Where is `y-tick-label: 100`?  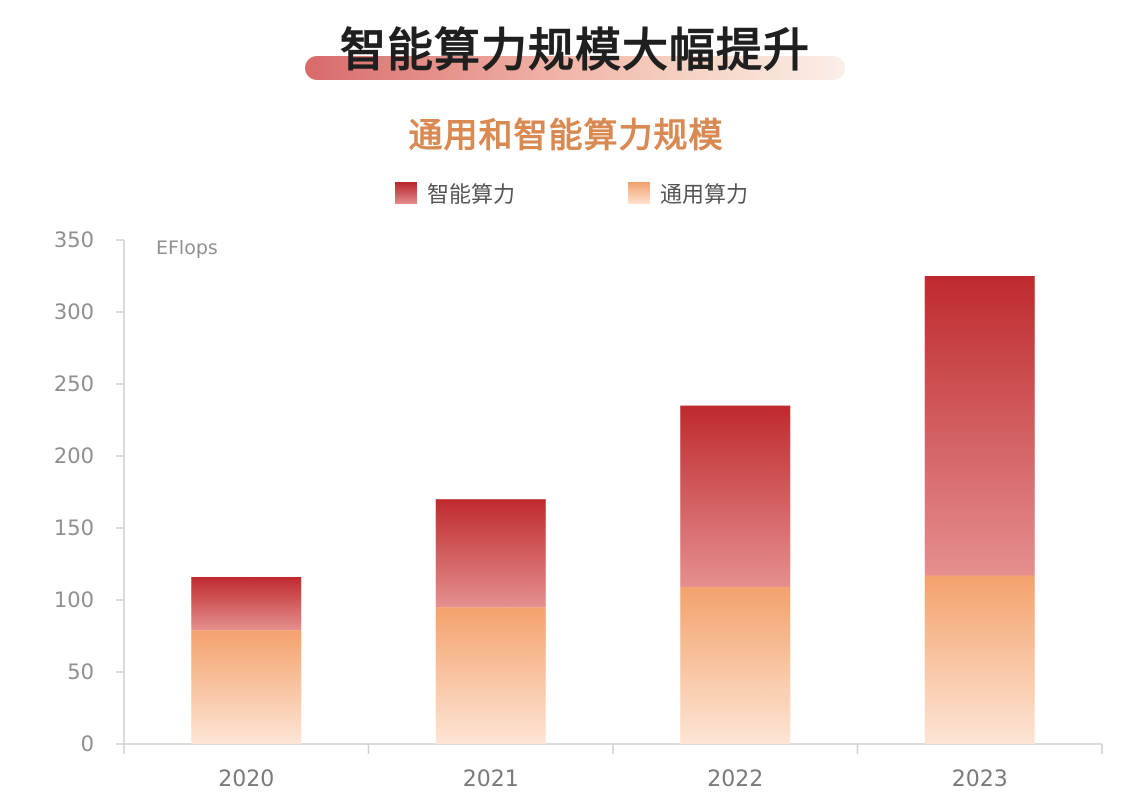
y-tick-label: 100 is located at coordinates (74, 600).